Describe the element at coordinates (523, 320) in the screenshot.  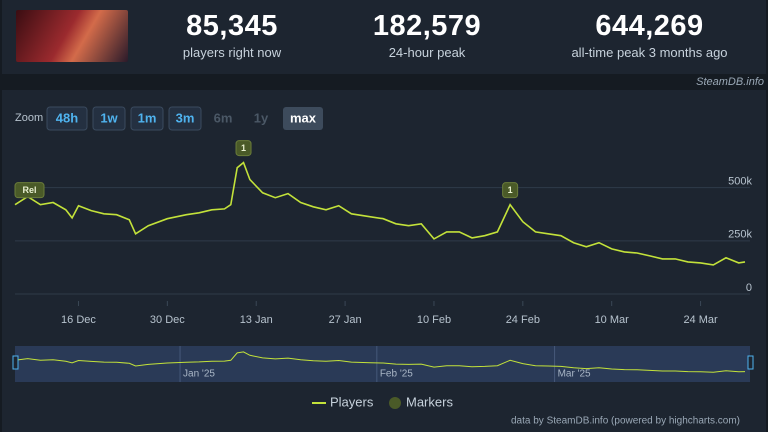
I see `x-tick-label: 24 Feb` at that location.